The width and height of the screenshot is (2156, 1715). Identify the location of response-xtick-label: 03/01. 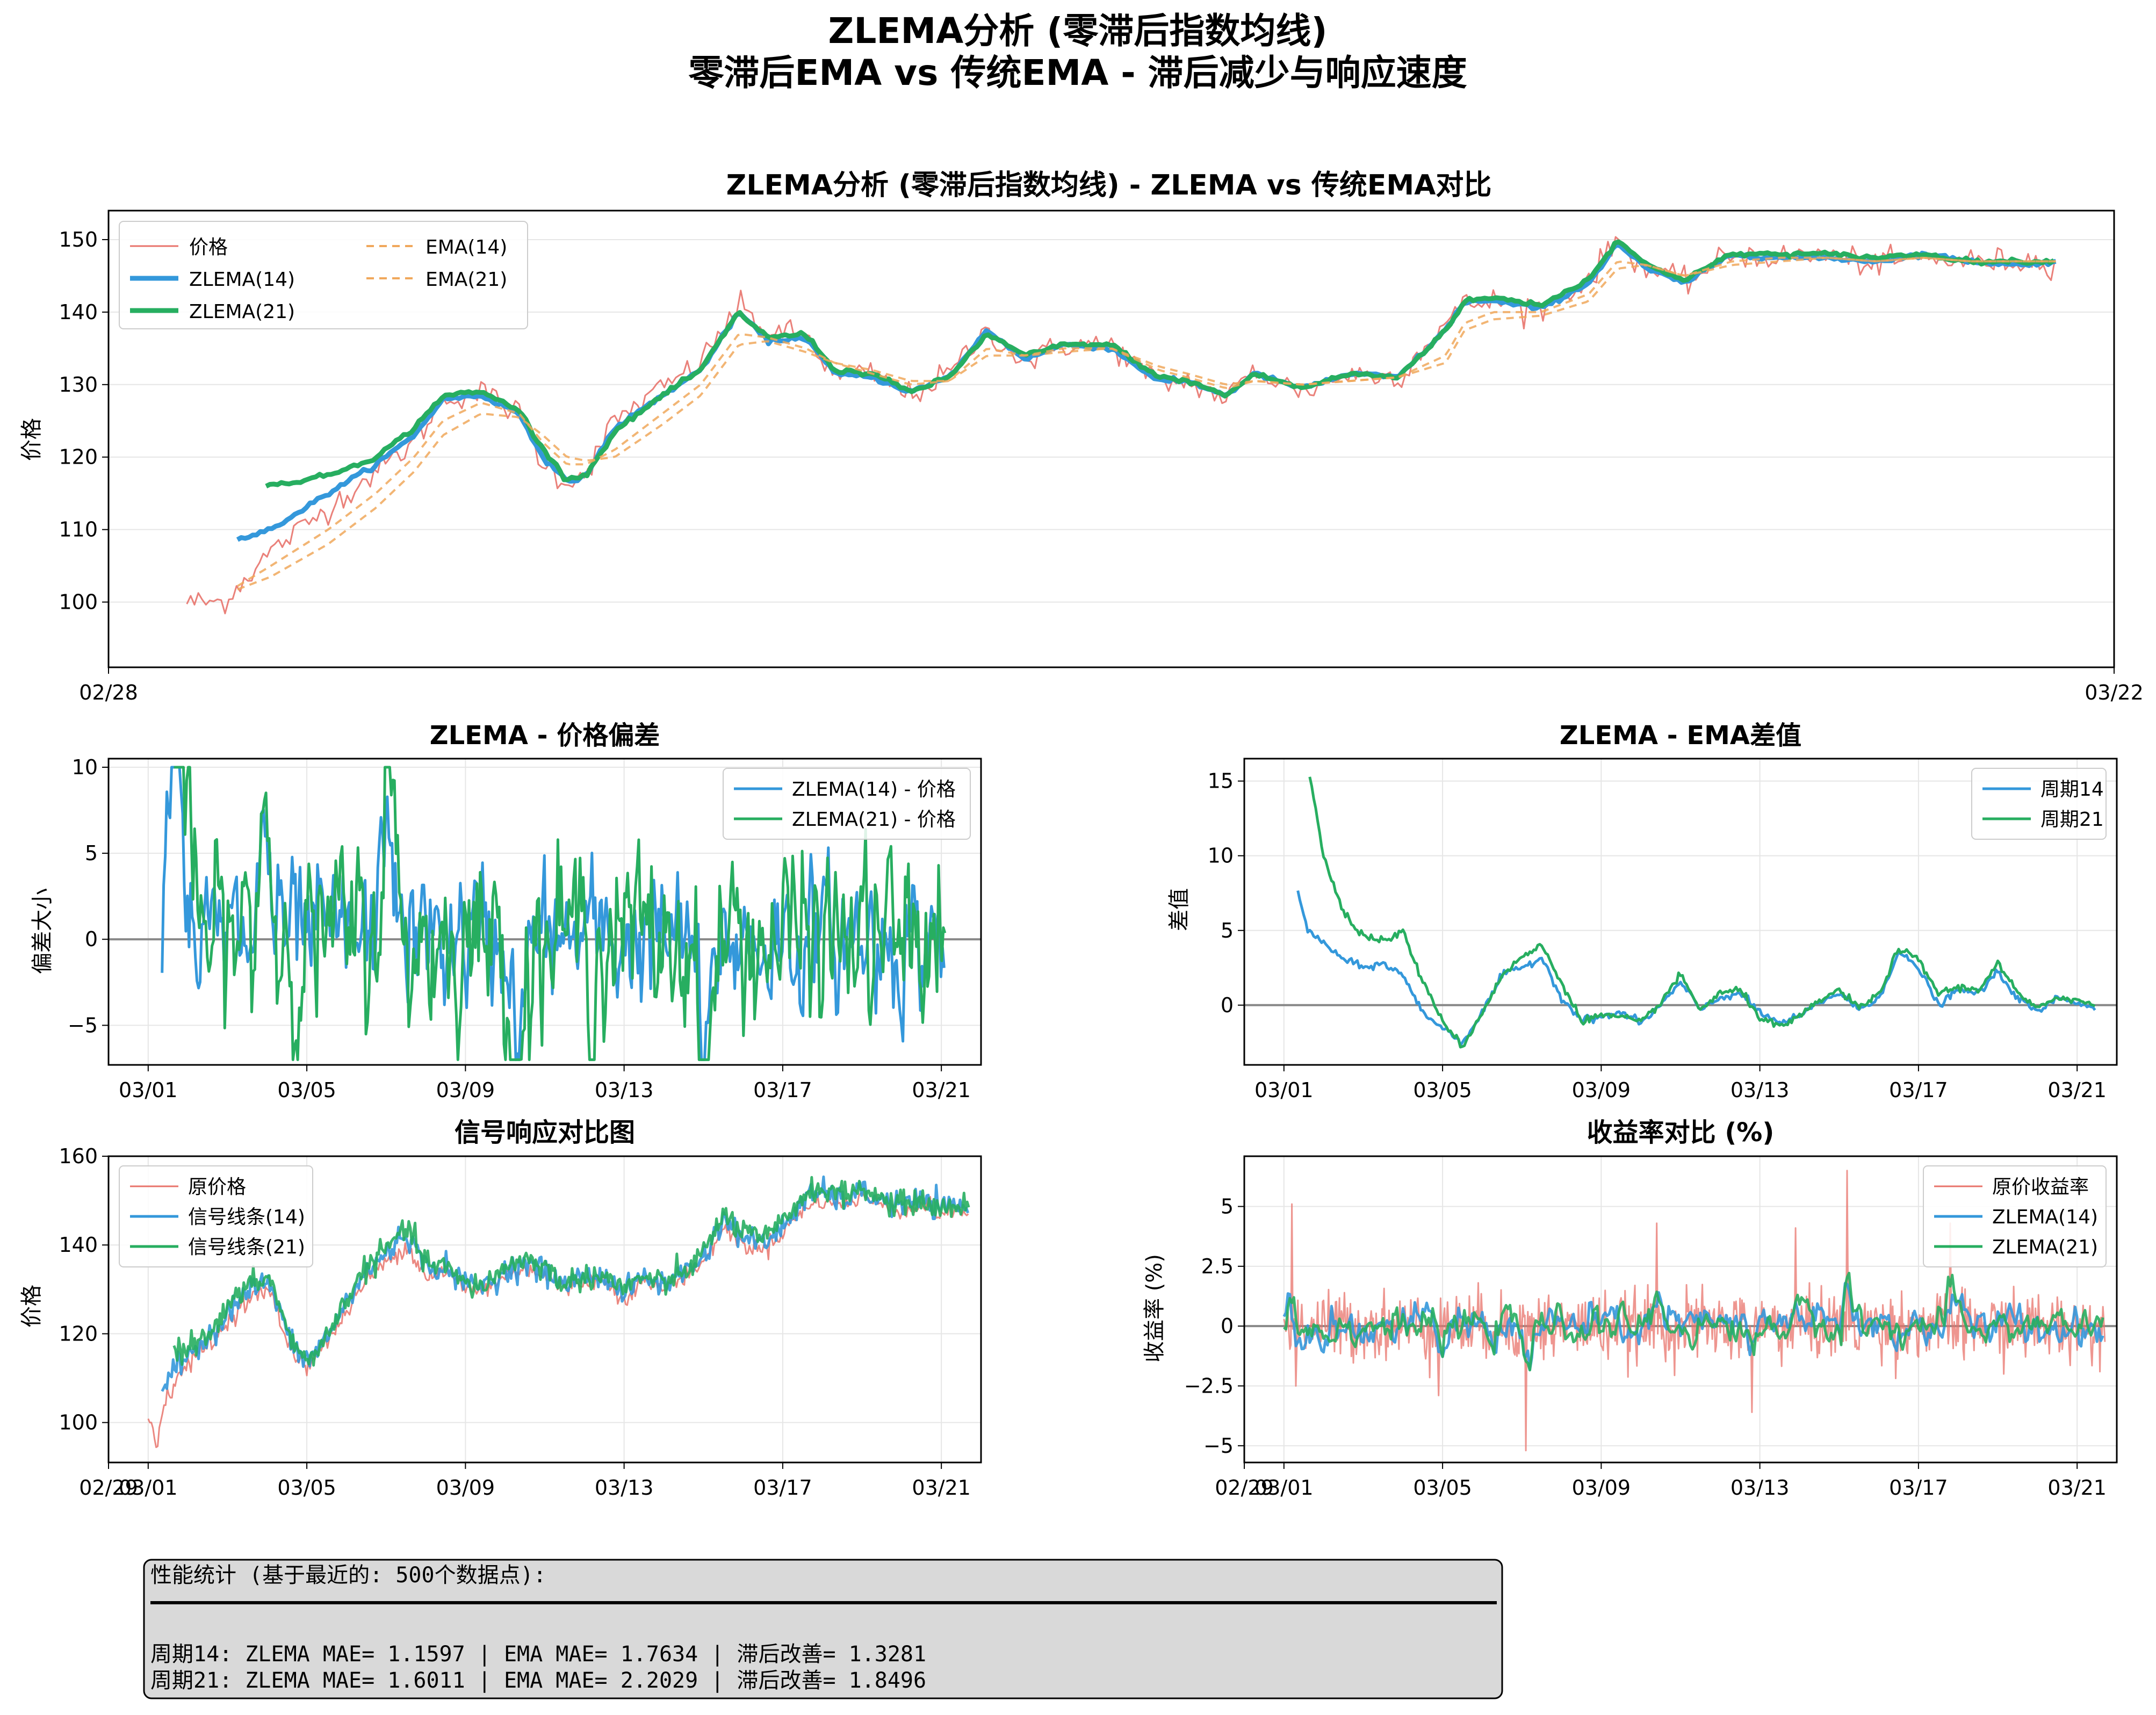
(148, 1488).